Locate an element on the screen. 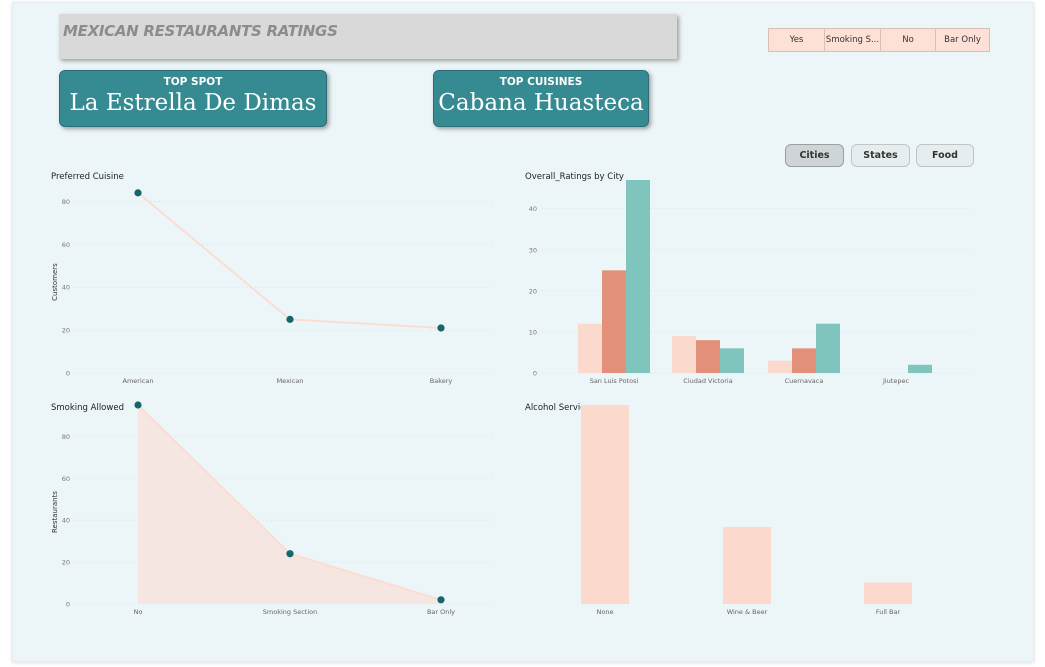 This screenshot has height=667, width=1045. preferred-xtick: Mexican is located at coordinates (290, 381).